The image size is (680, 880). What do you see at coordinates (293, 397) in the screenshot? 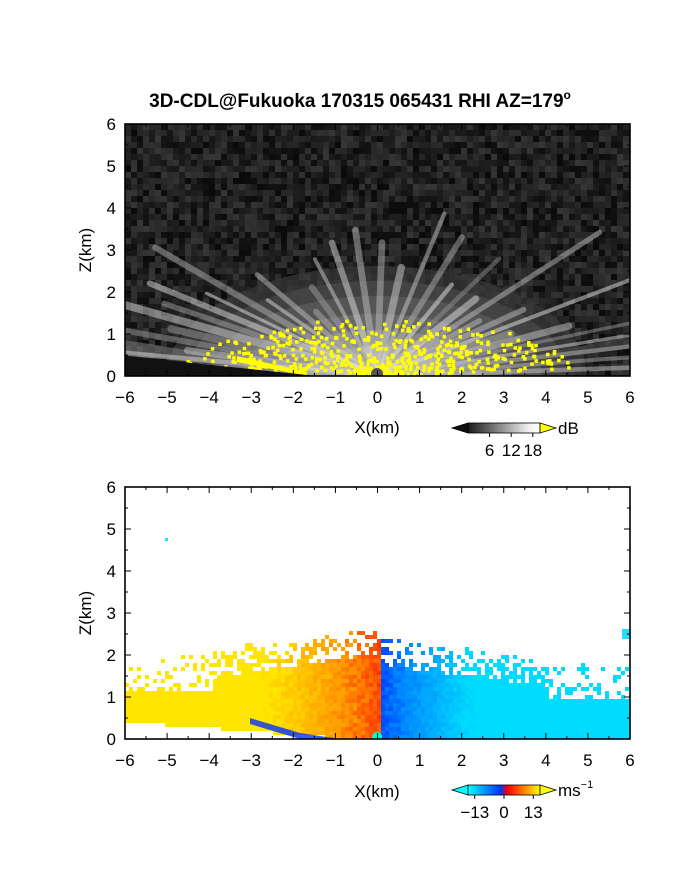
I see `reflectivity-x-tick-label: −2` at bounding box center [293, 397].